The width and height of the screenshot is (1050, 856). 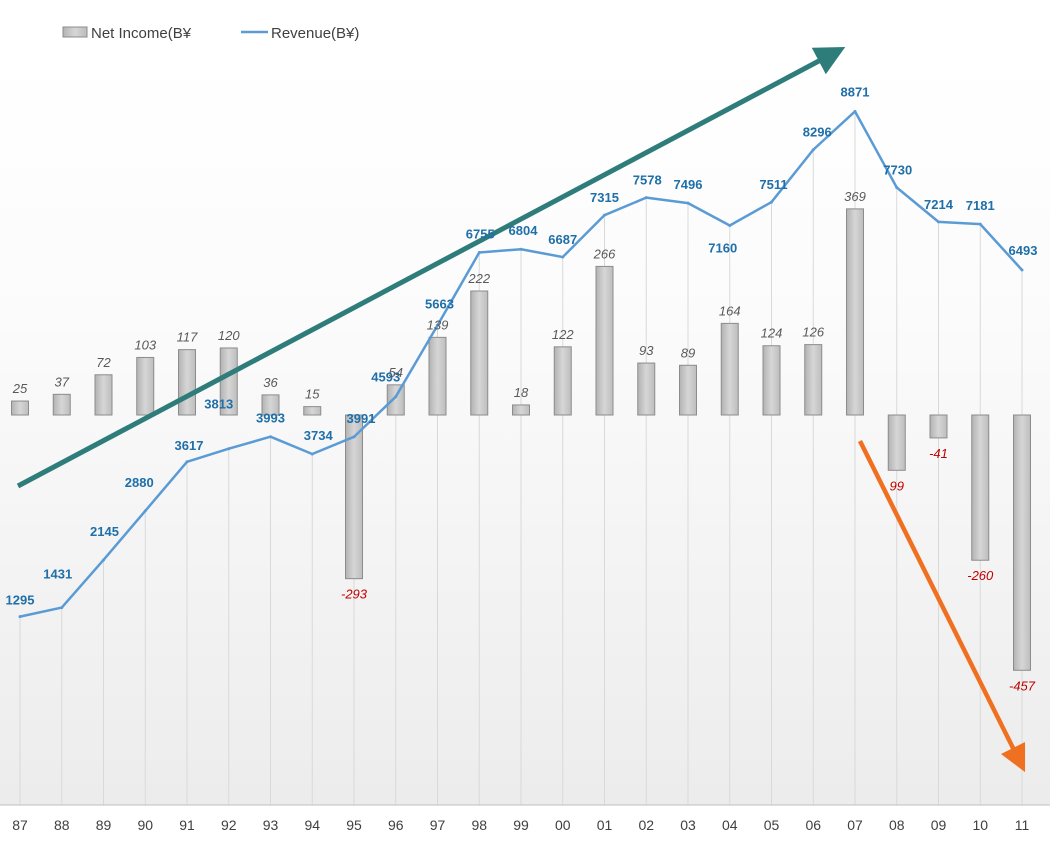 I want to click on revenue-label-06: 8296, so click(x=817, y=132).